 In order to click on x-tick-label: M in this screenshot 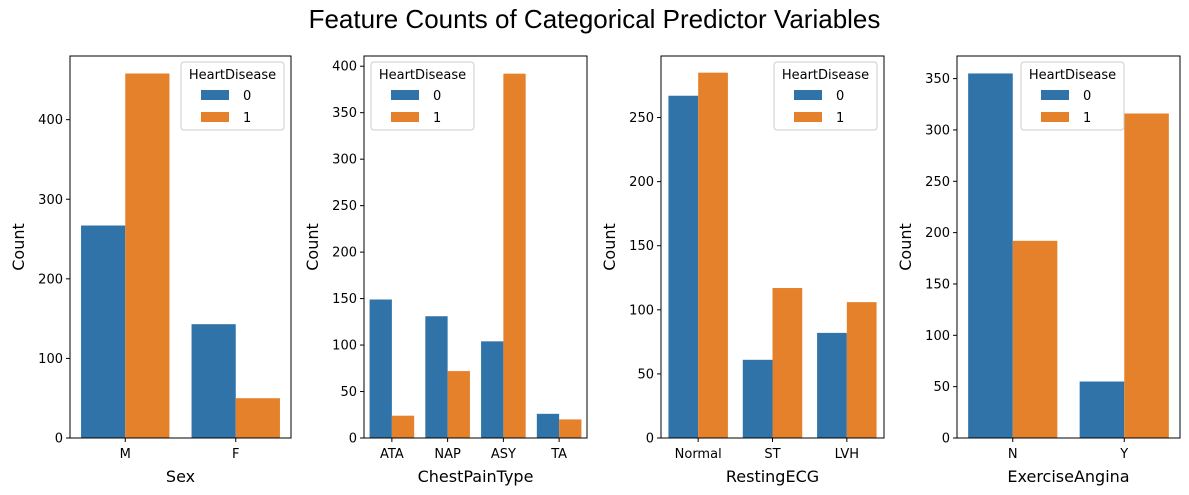, I will do `click(125, 454)`.